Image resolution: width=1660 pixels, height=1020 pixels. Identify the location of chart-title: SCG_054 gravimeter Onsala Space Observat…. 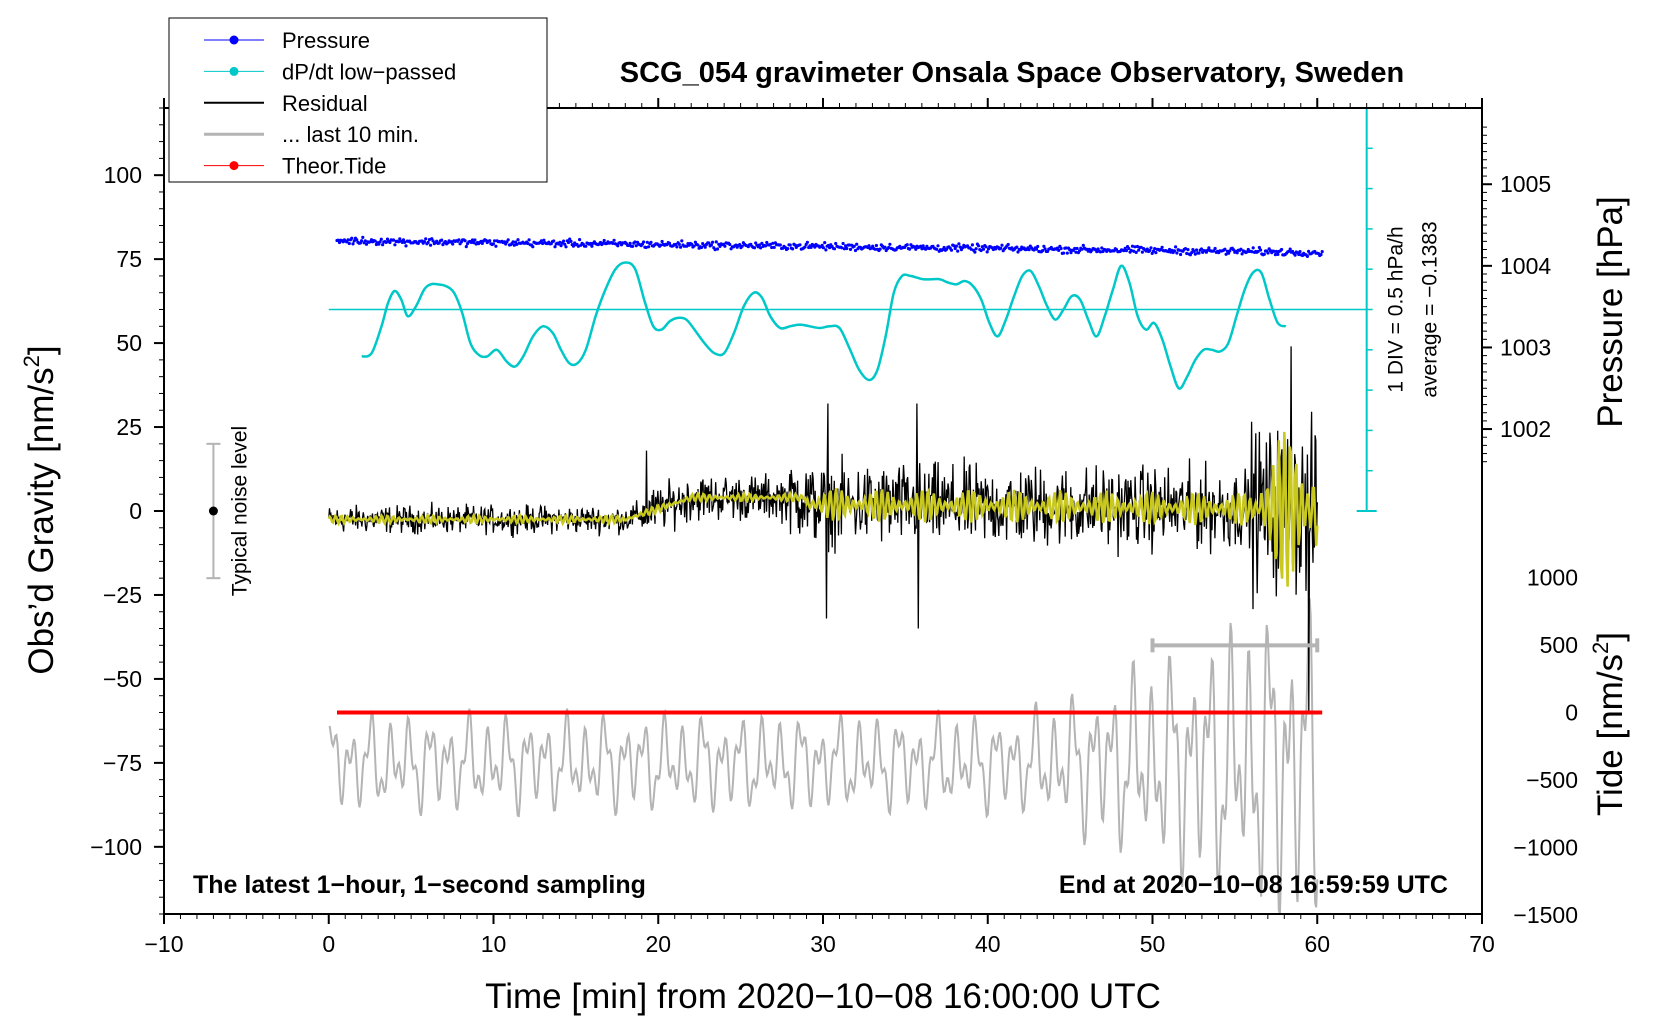
(1012, 73).